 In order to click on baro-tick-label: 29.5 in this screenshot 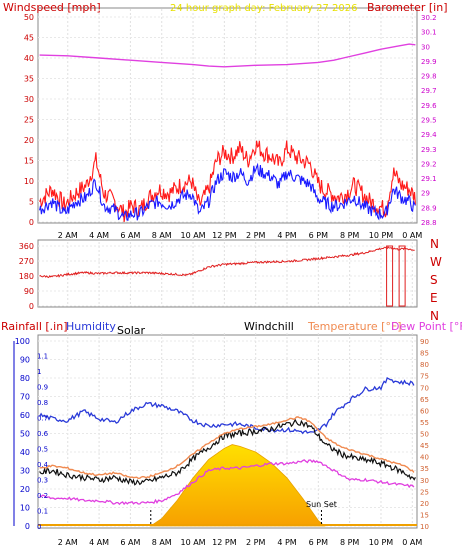, I will do `click(429, 121)`.